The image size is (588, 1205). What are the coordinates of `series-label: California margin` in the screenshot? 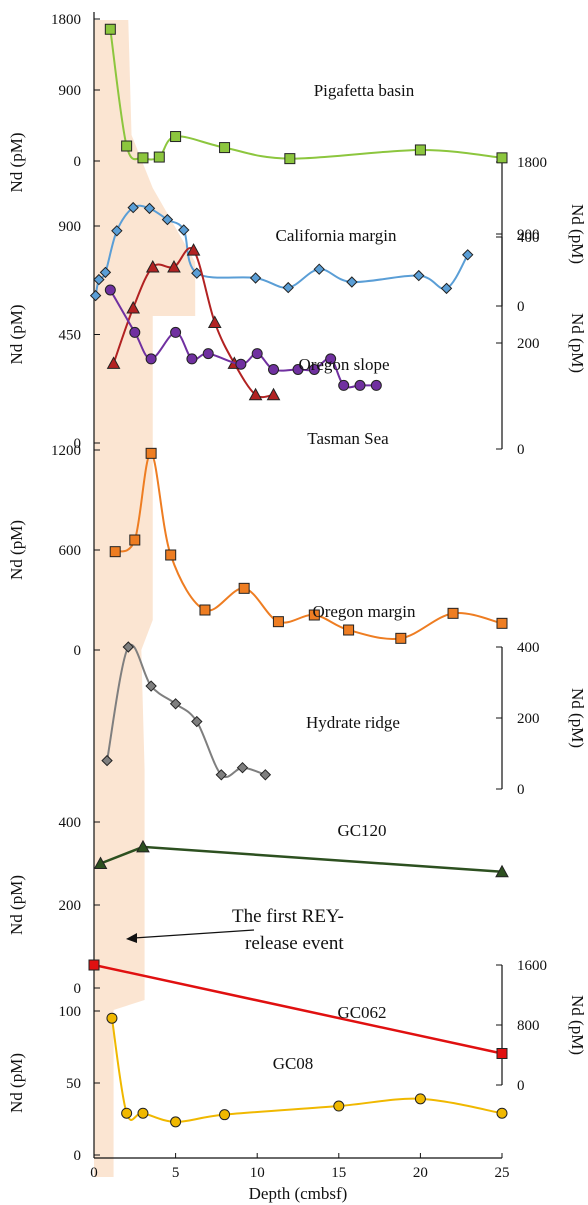 It's located at (336, 235).